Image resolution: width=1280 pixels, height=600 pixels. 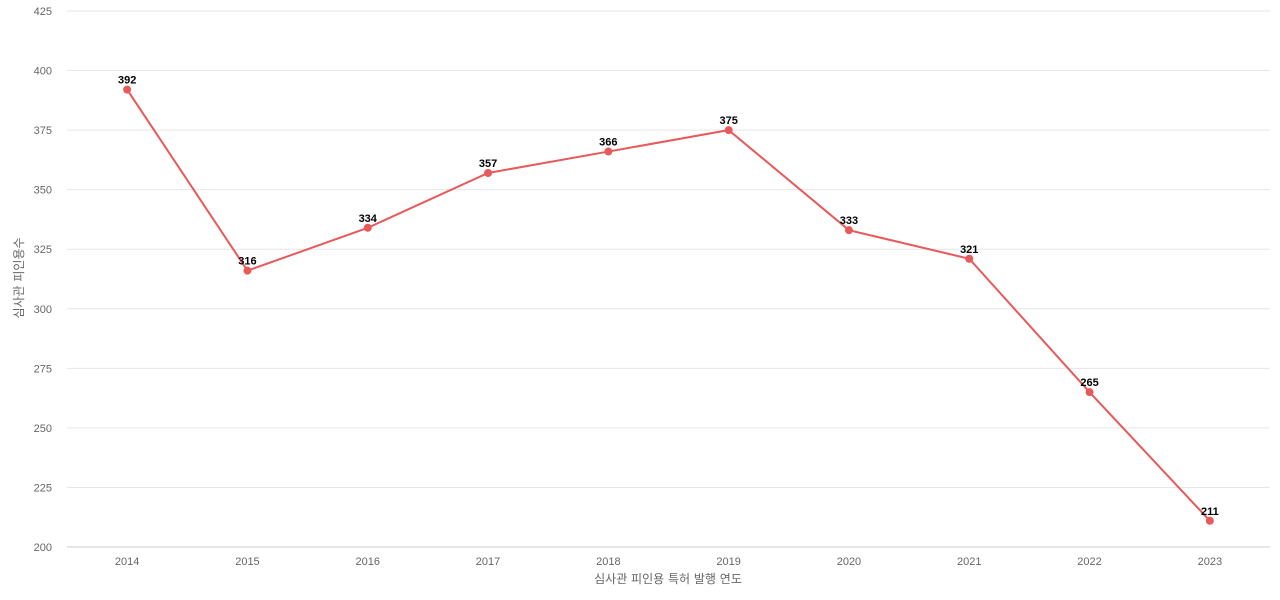 What do you see at coordinates (1089, 562) in the screenshot?
I see `x-tick-label: 2022` at bounding box center [1089, 562].